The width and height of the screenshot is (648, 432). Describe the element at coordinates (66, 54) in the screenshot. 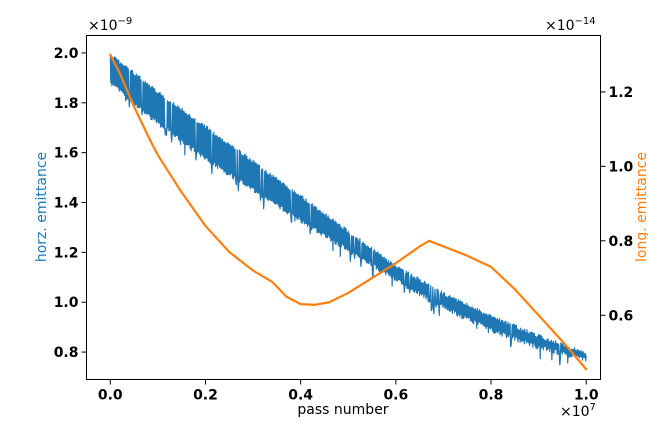

I see `y-left-tick-label: 2.0` at that location.